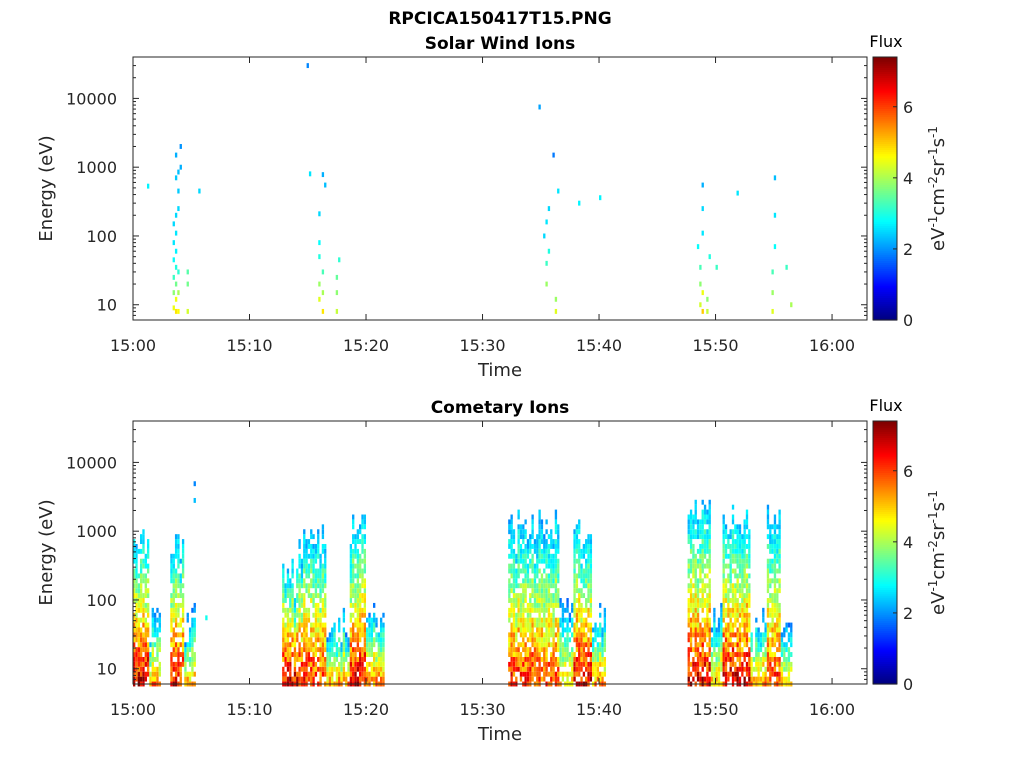  I want to click on colorbar-label: eV-1cm-2sr-1s-1, so click(937, 188).